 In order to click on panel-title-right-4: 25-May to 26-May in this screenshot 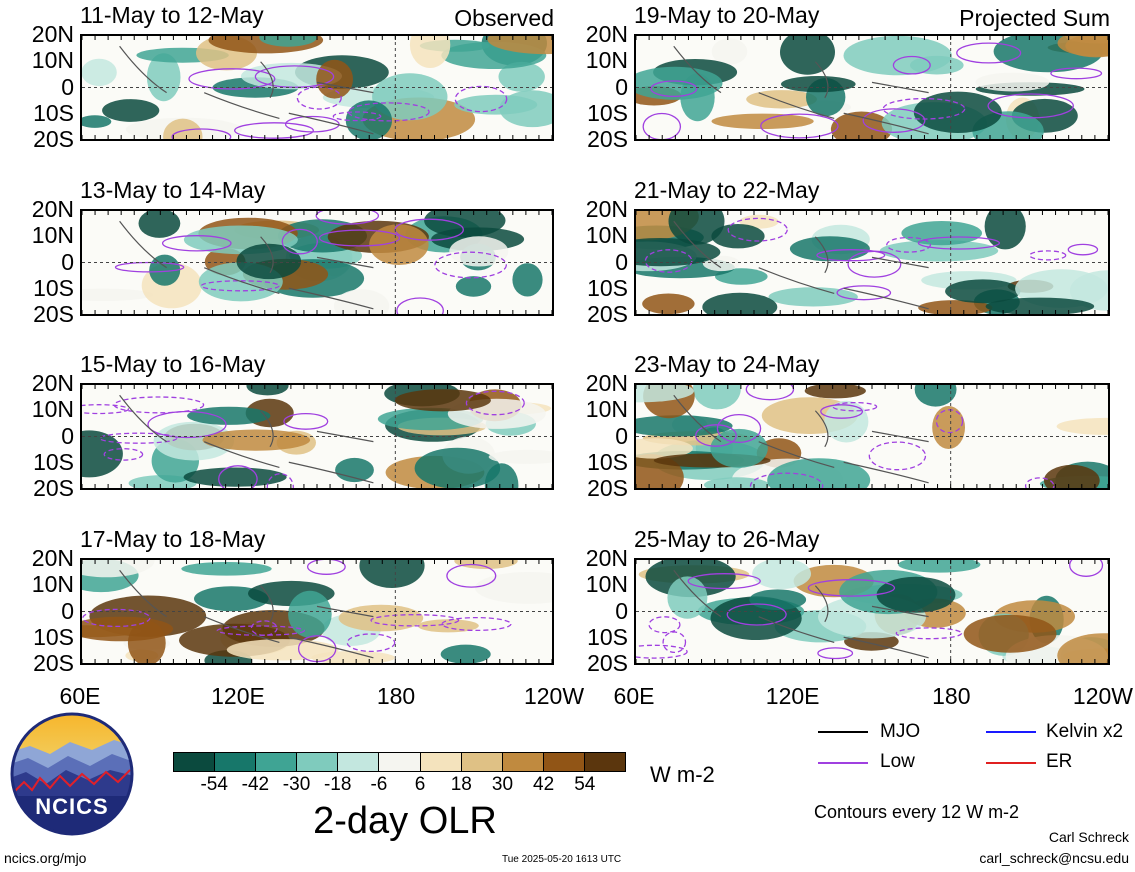, I will do `click(727, 539)`.